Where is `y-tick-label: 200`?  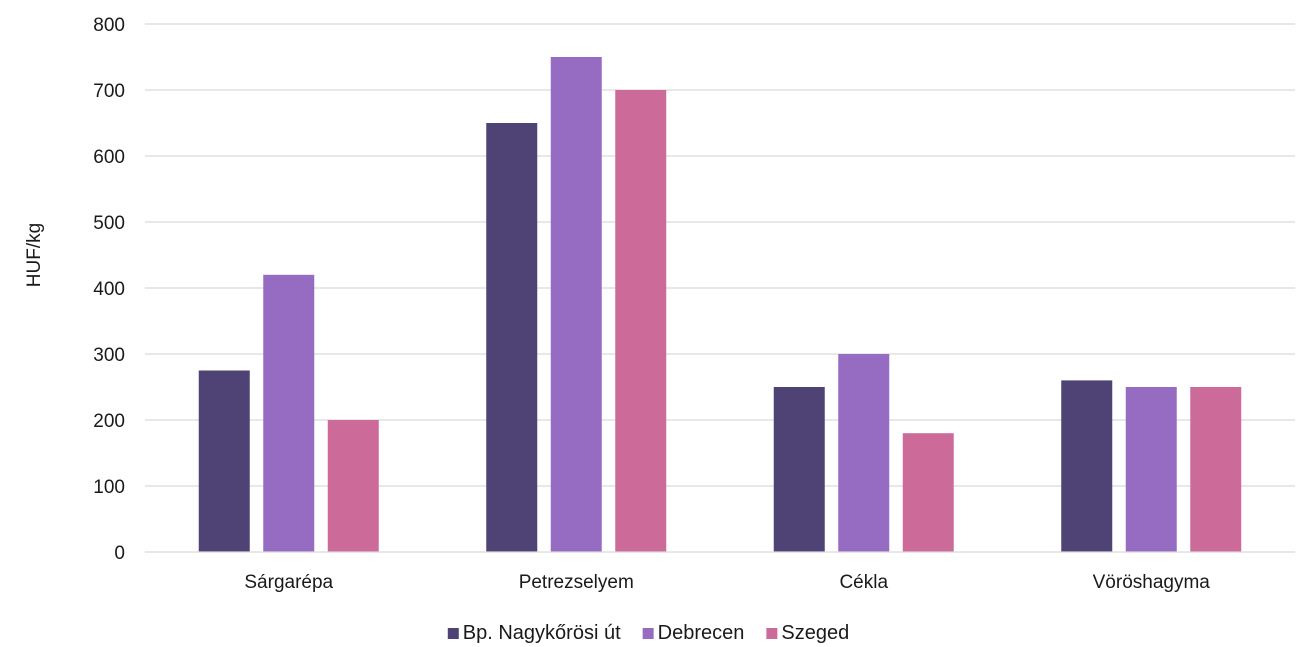 y-tick-label: 200 is located at coordinates (109, 421).